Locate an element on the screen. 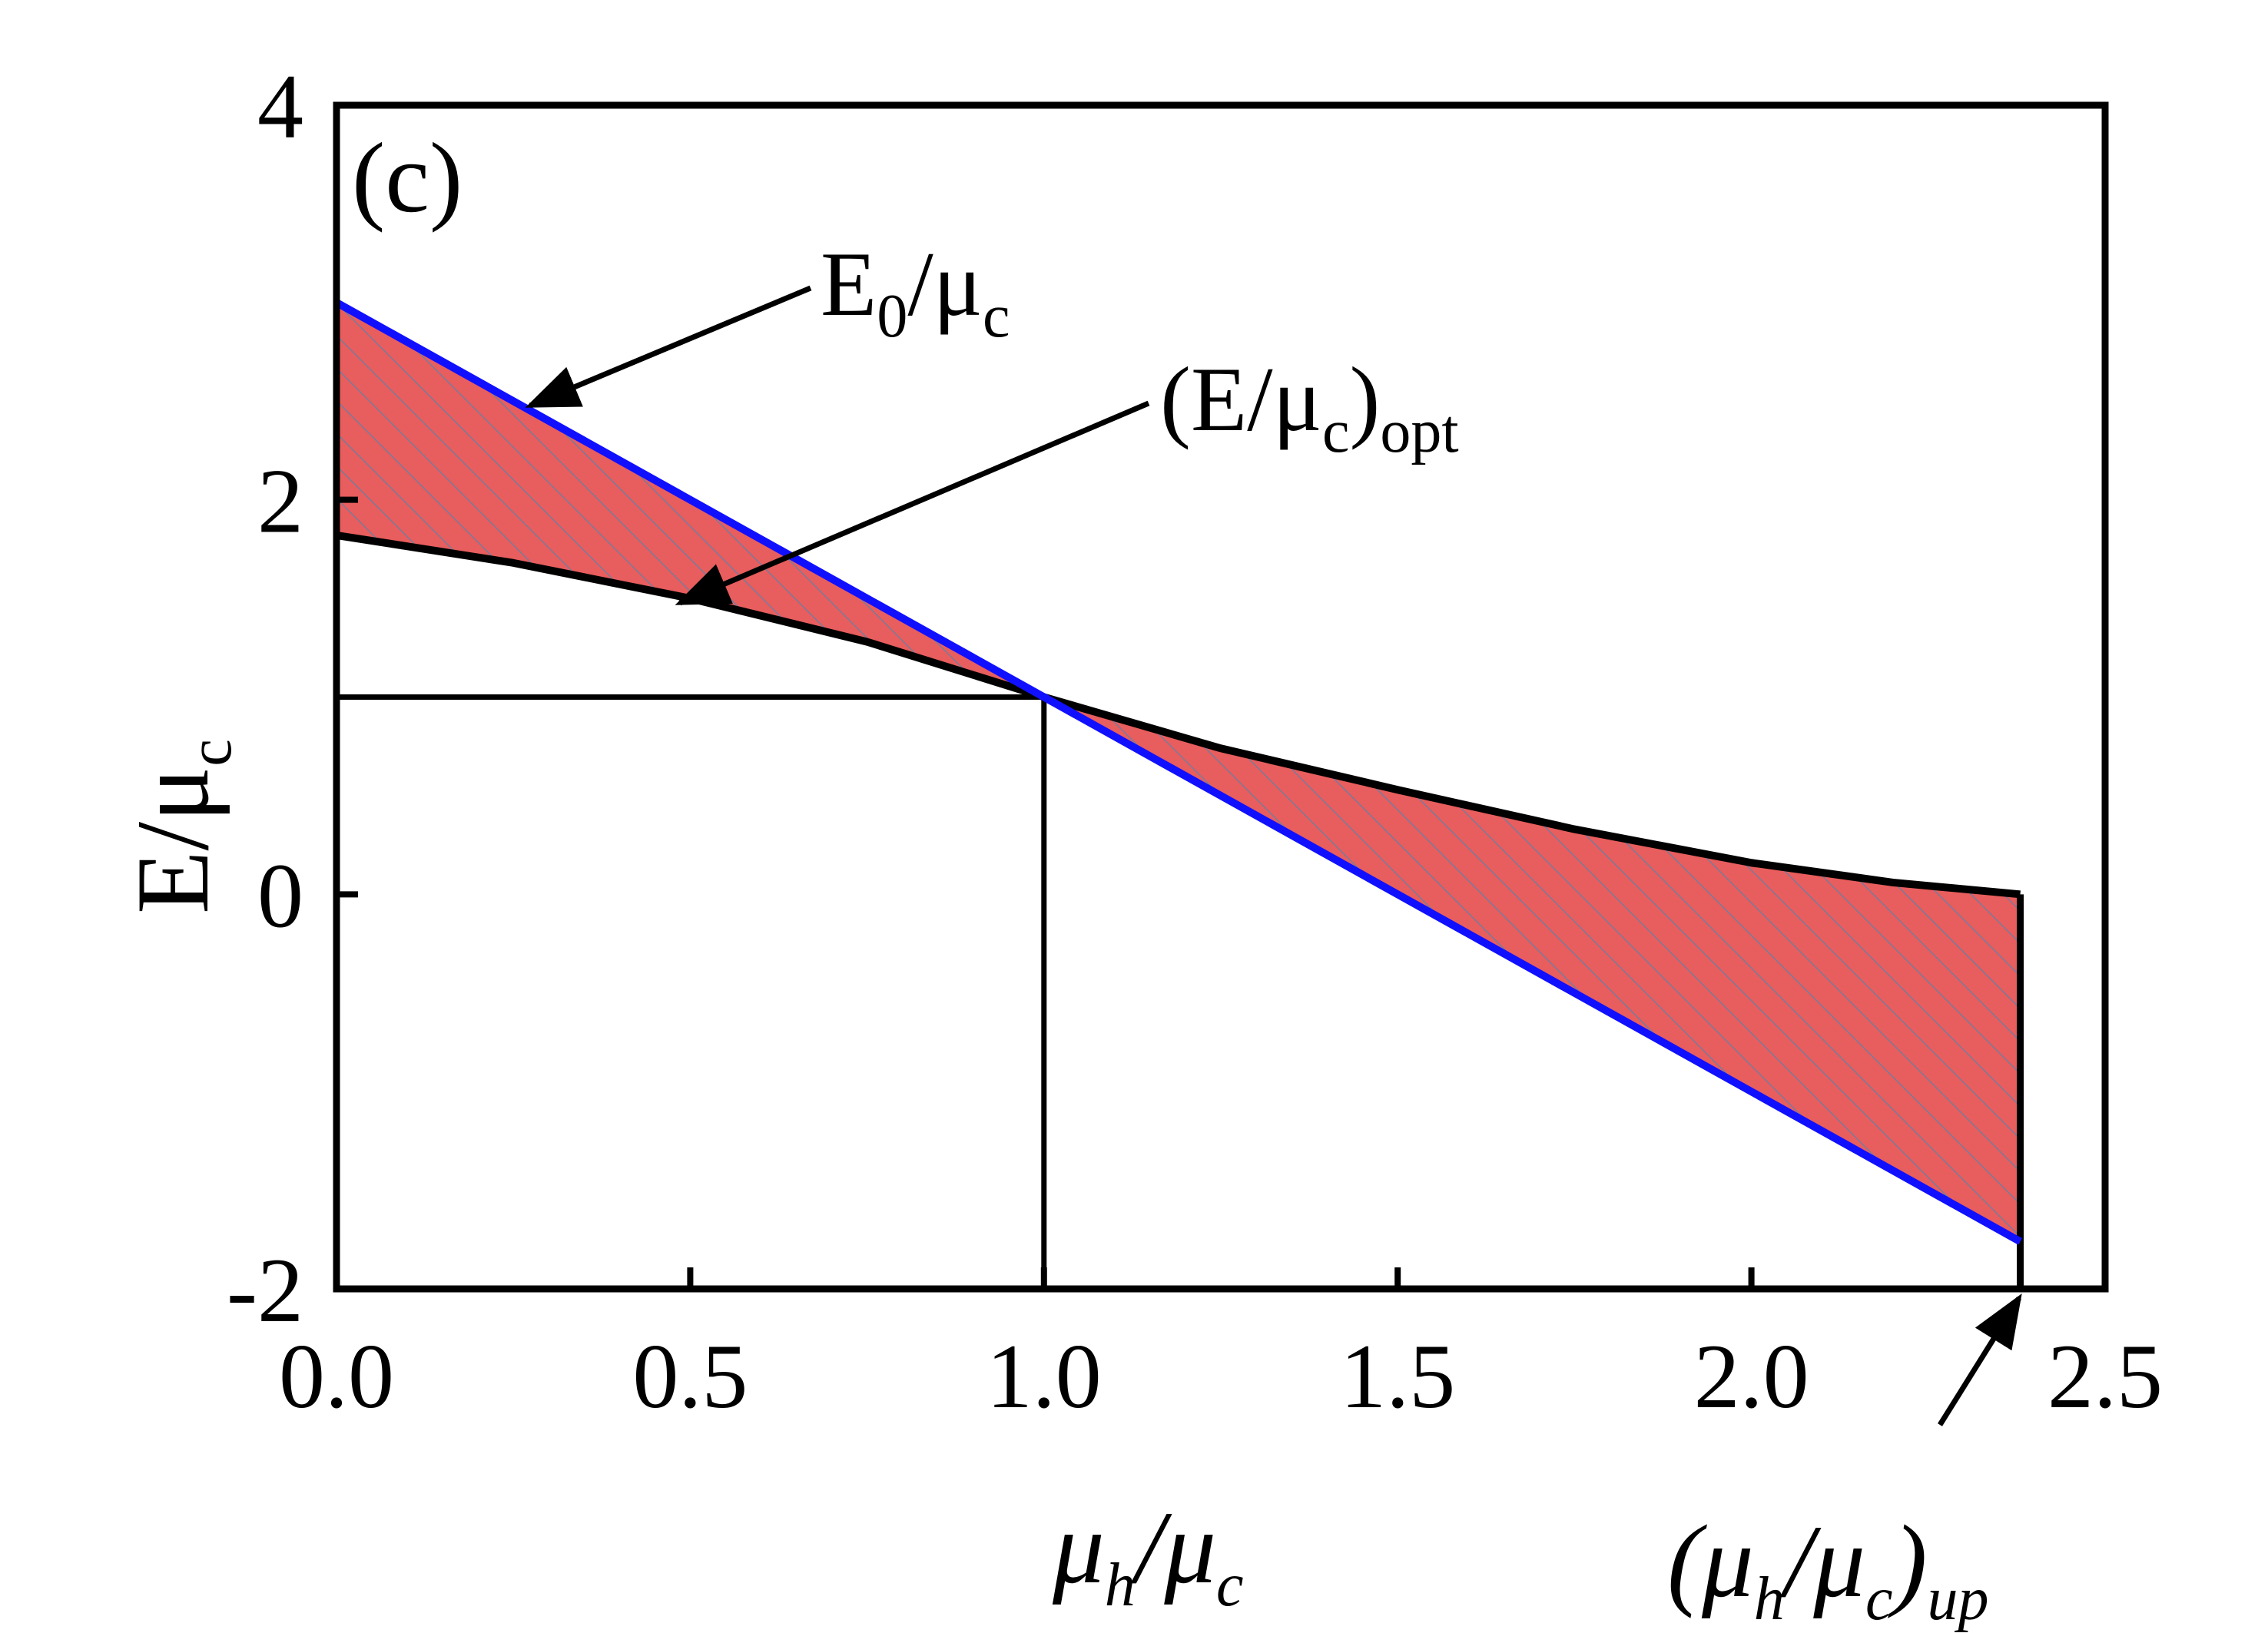 The image size is (2268, 1633). y-tick-label: 2 is located at coordinates (280, 501).